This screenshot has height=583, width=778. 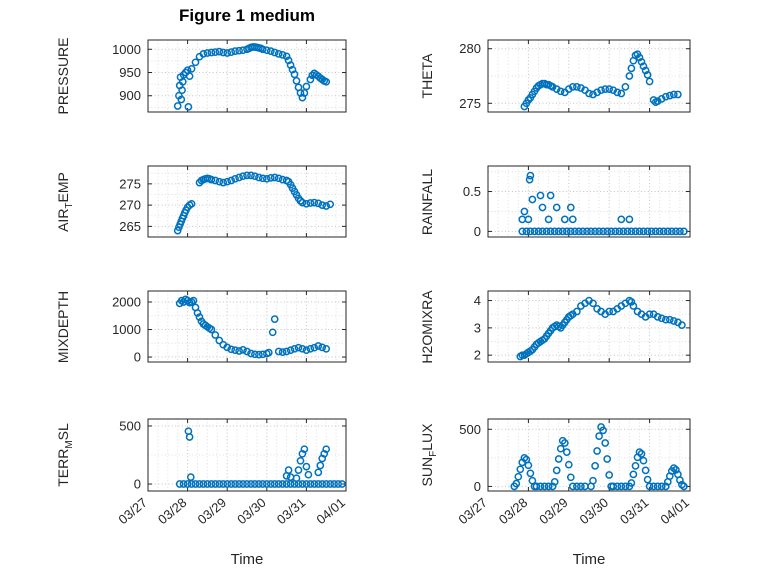 What do you see at coordinates (126, 302) in the screenshot?
I see `y-tick-label: 2000` at bounding box center [126, 302].